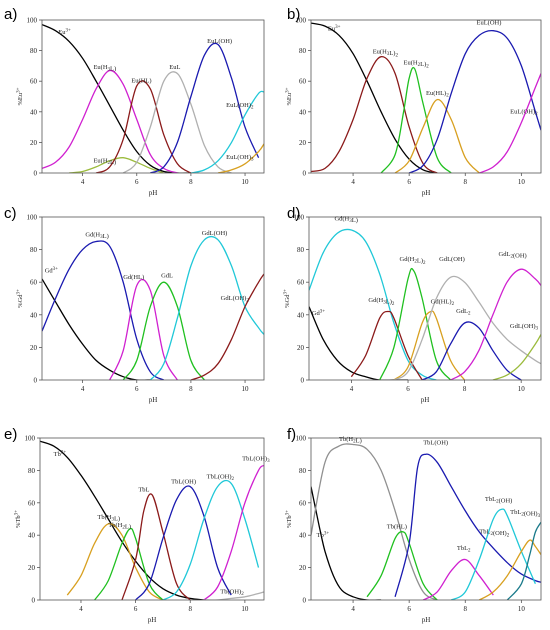 The height and width of the screenshot is (630, 550). I want to click on series-annotation: GdL2, so click(463, 312).